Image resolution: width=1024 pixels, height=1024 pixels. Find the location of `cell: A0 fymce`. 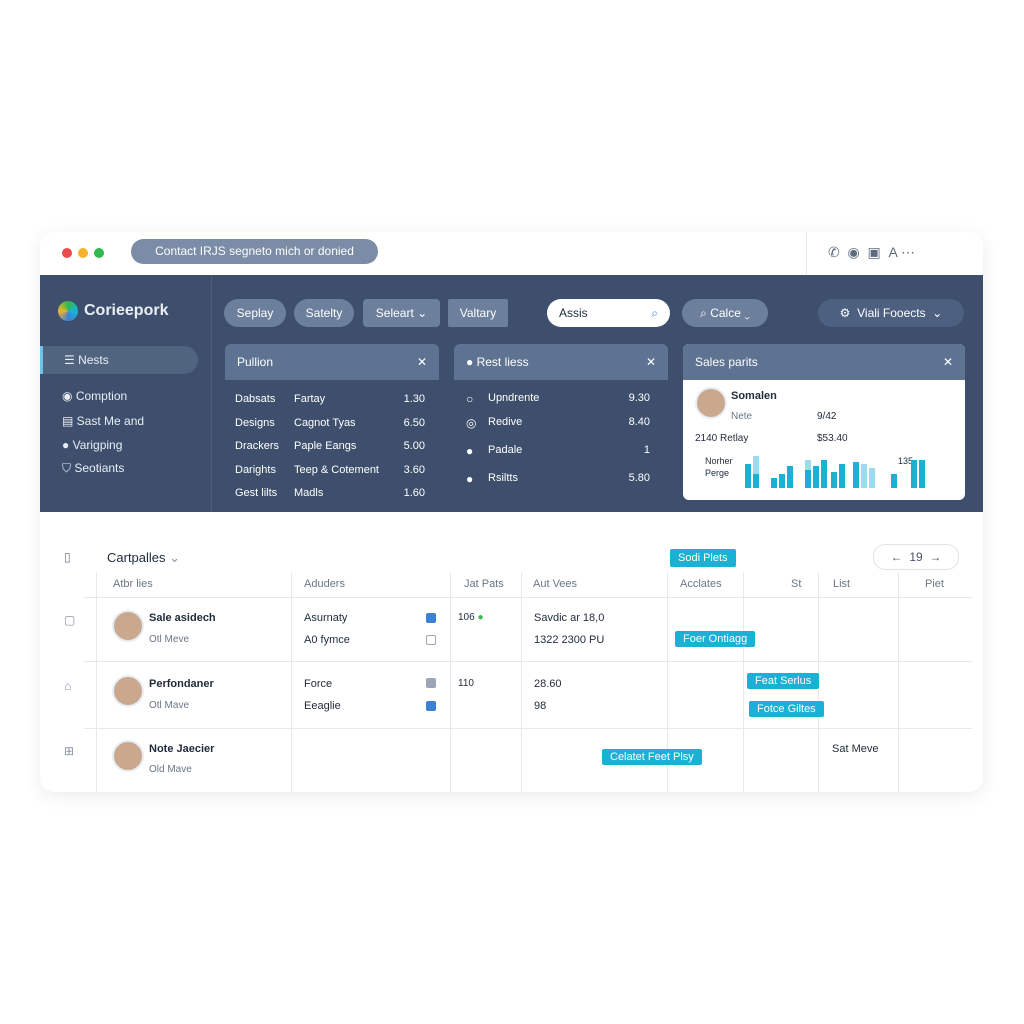

cell: A0 fymce is located at coordinates (327, 640).